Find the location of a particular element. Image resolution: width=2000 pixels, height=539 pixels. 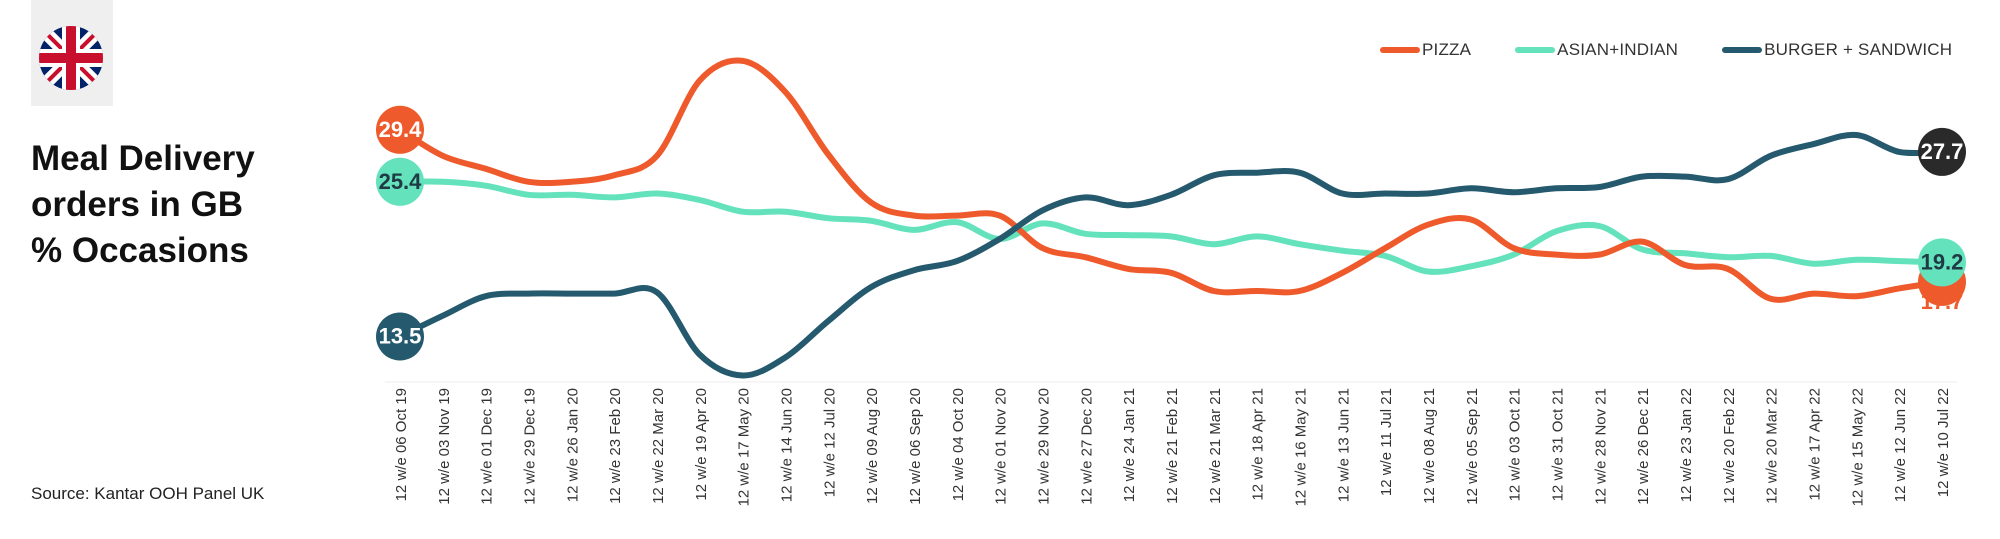

x-tick-label: 12 w/e 14 Jun 20 is located at coordinates (787, 445).